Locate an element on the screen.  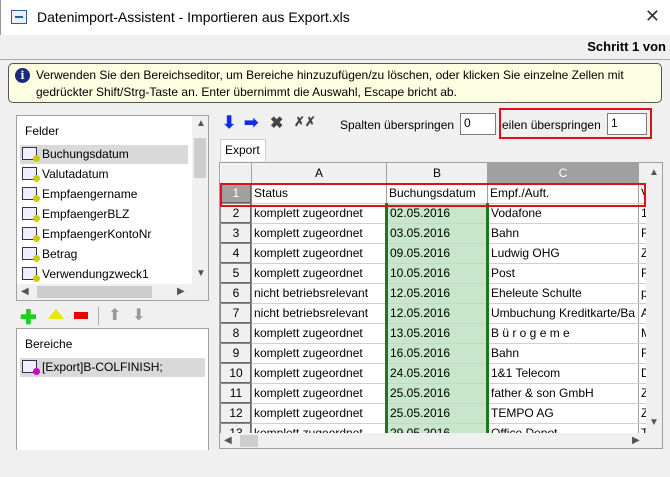
cell-buchungsdatum: 03.05.2016 is located at coordinates (437, 233).